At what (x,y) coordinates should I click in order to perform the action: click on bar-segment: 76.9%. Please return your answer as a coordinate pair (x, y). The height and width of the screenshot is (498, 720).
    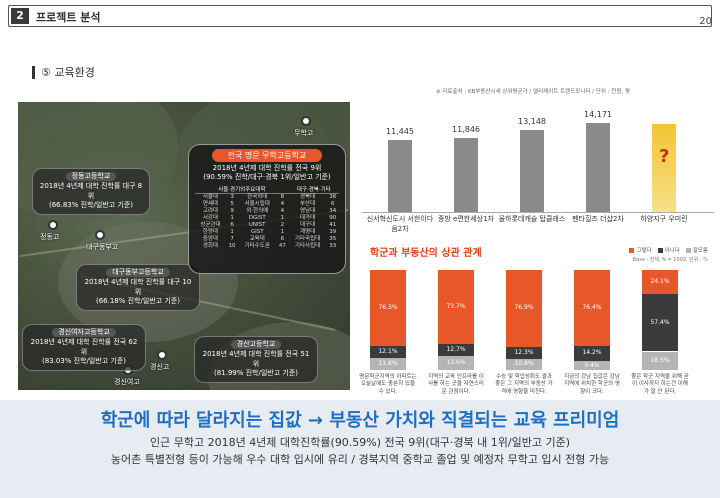
    Looking at the image, I should click on (524, 308).